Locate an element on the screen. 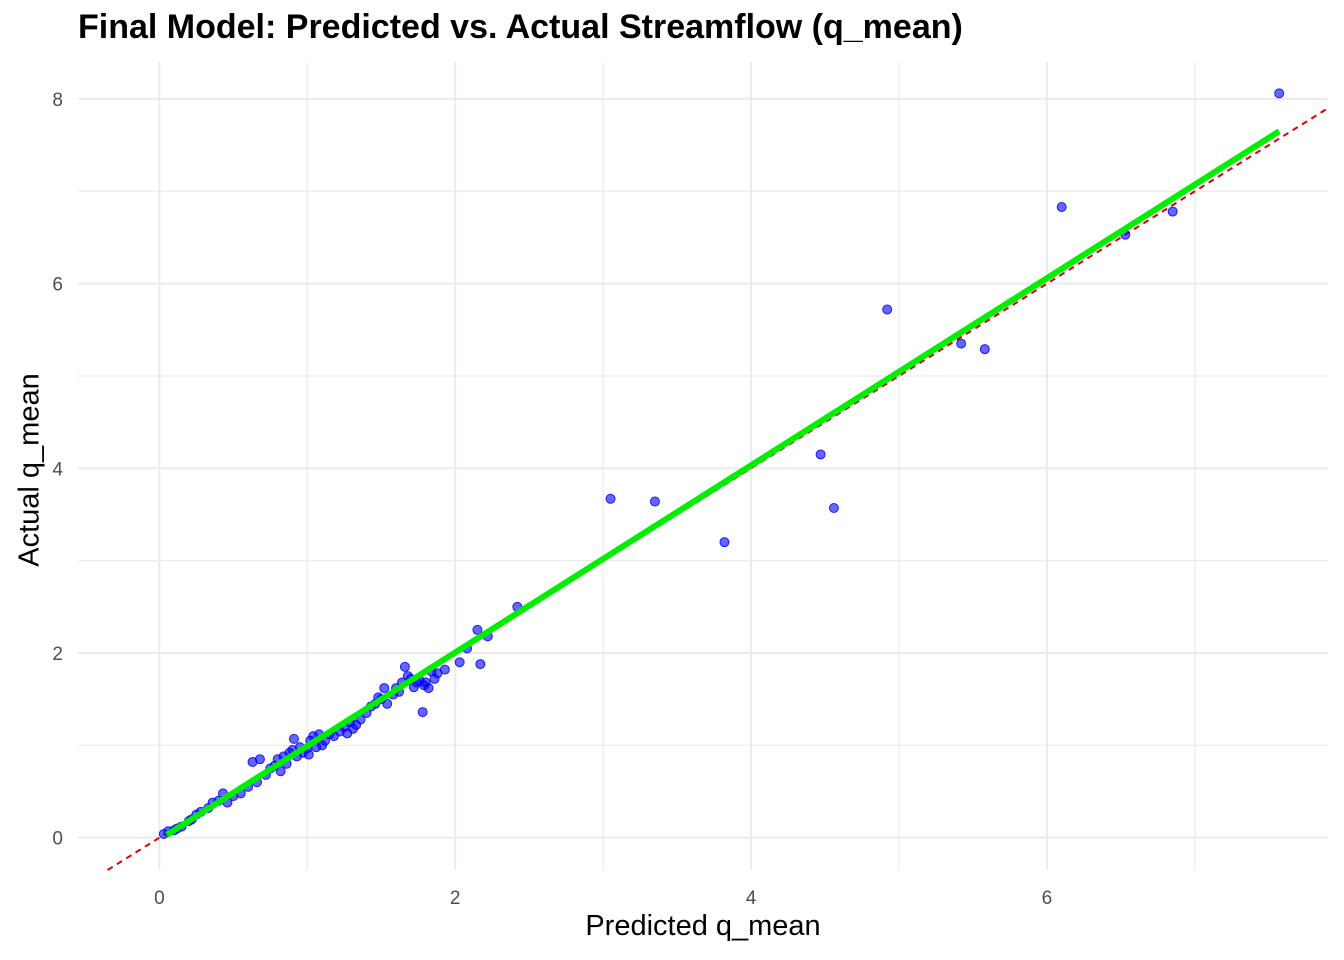  x-axis-ticks: 0 2 4 6 is located at coordinates (603, 898).